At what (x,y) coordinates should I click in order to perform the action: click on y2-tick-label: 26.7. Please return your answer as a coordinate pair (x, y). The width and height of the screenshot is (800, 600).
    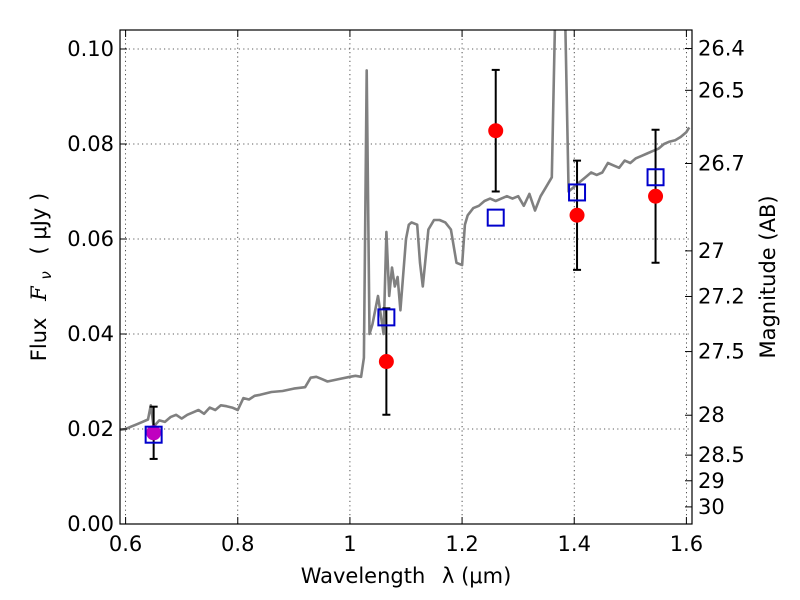
    Looking at the image, I should click on (721, 163).